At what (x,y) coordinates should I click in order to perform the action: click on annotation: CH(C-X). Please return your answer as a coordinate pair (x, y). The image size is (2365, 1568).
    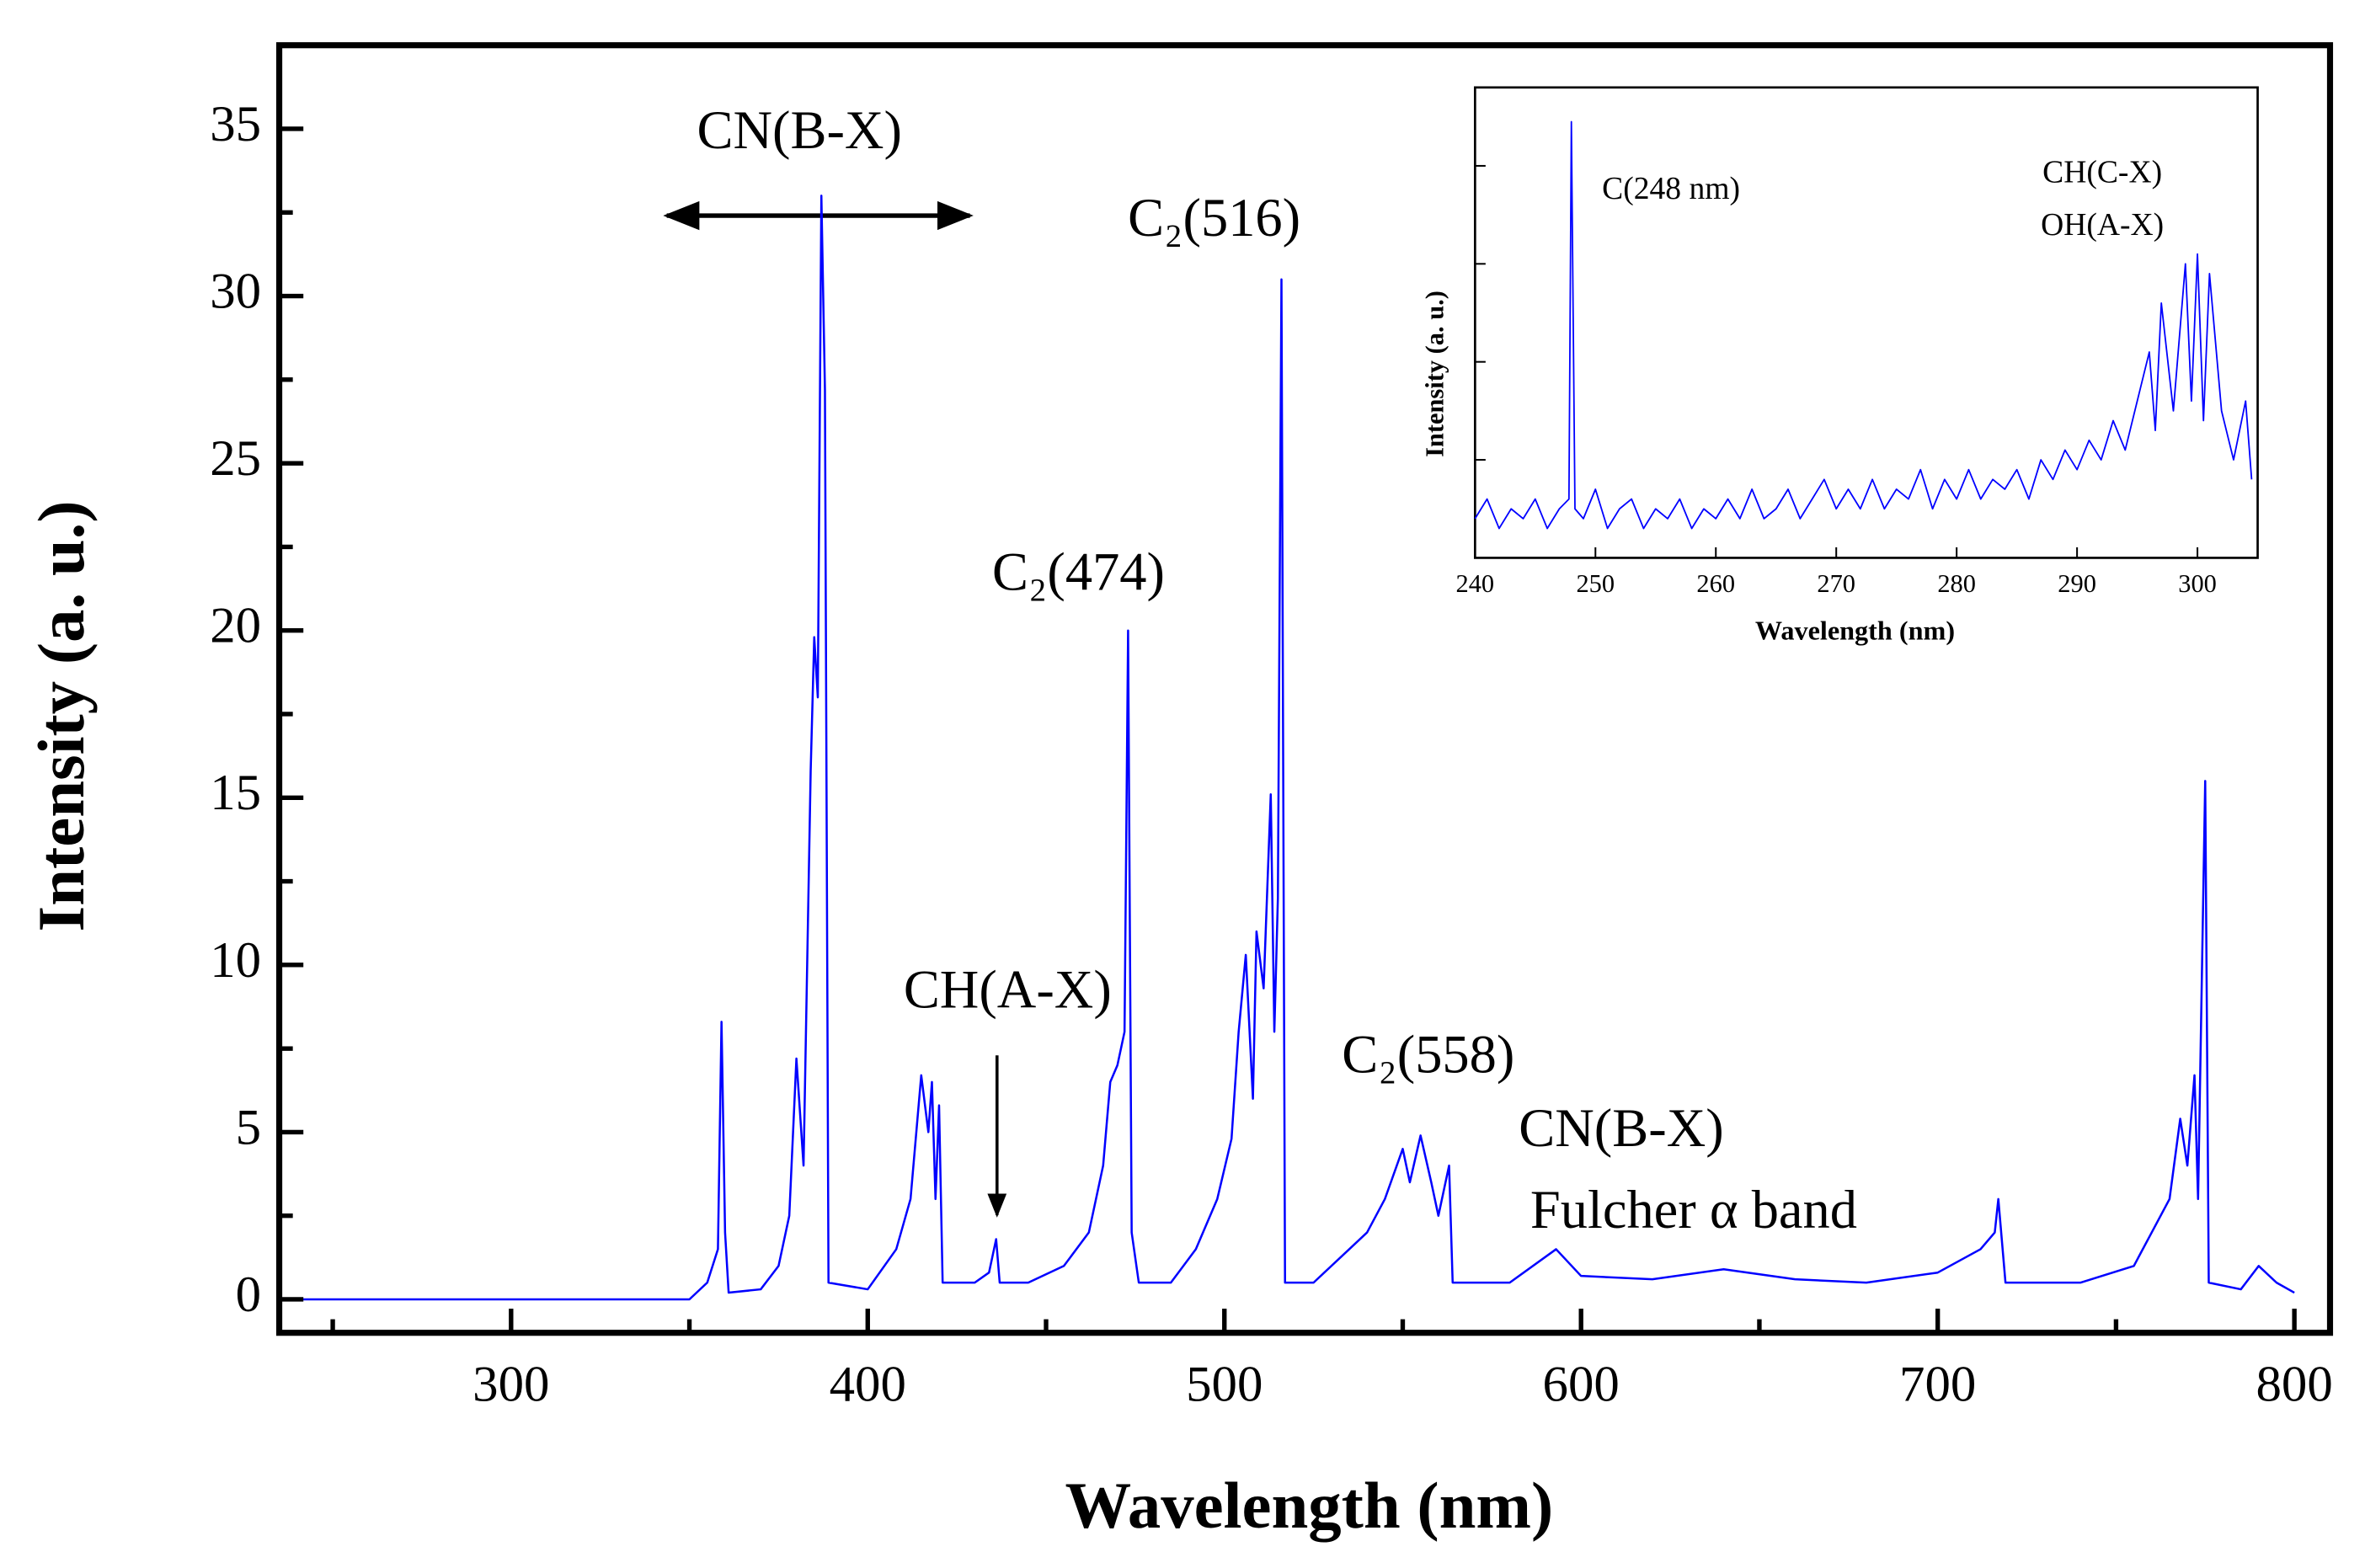
    Looking at the image, I should click on (2102, 172).